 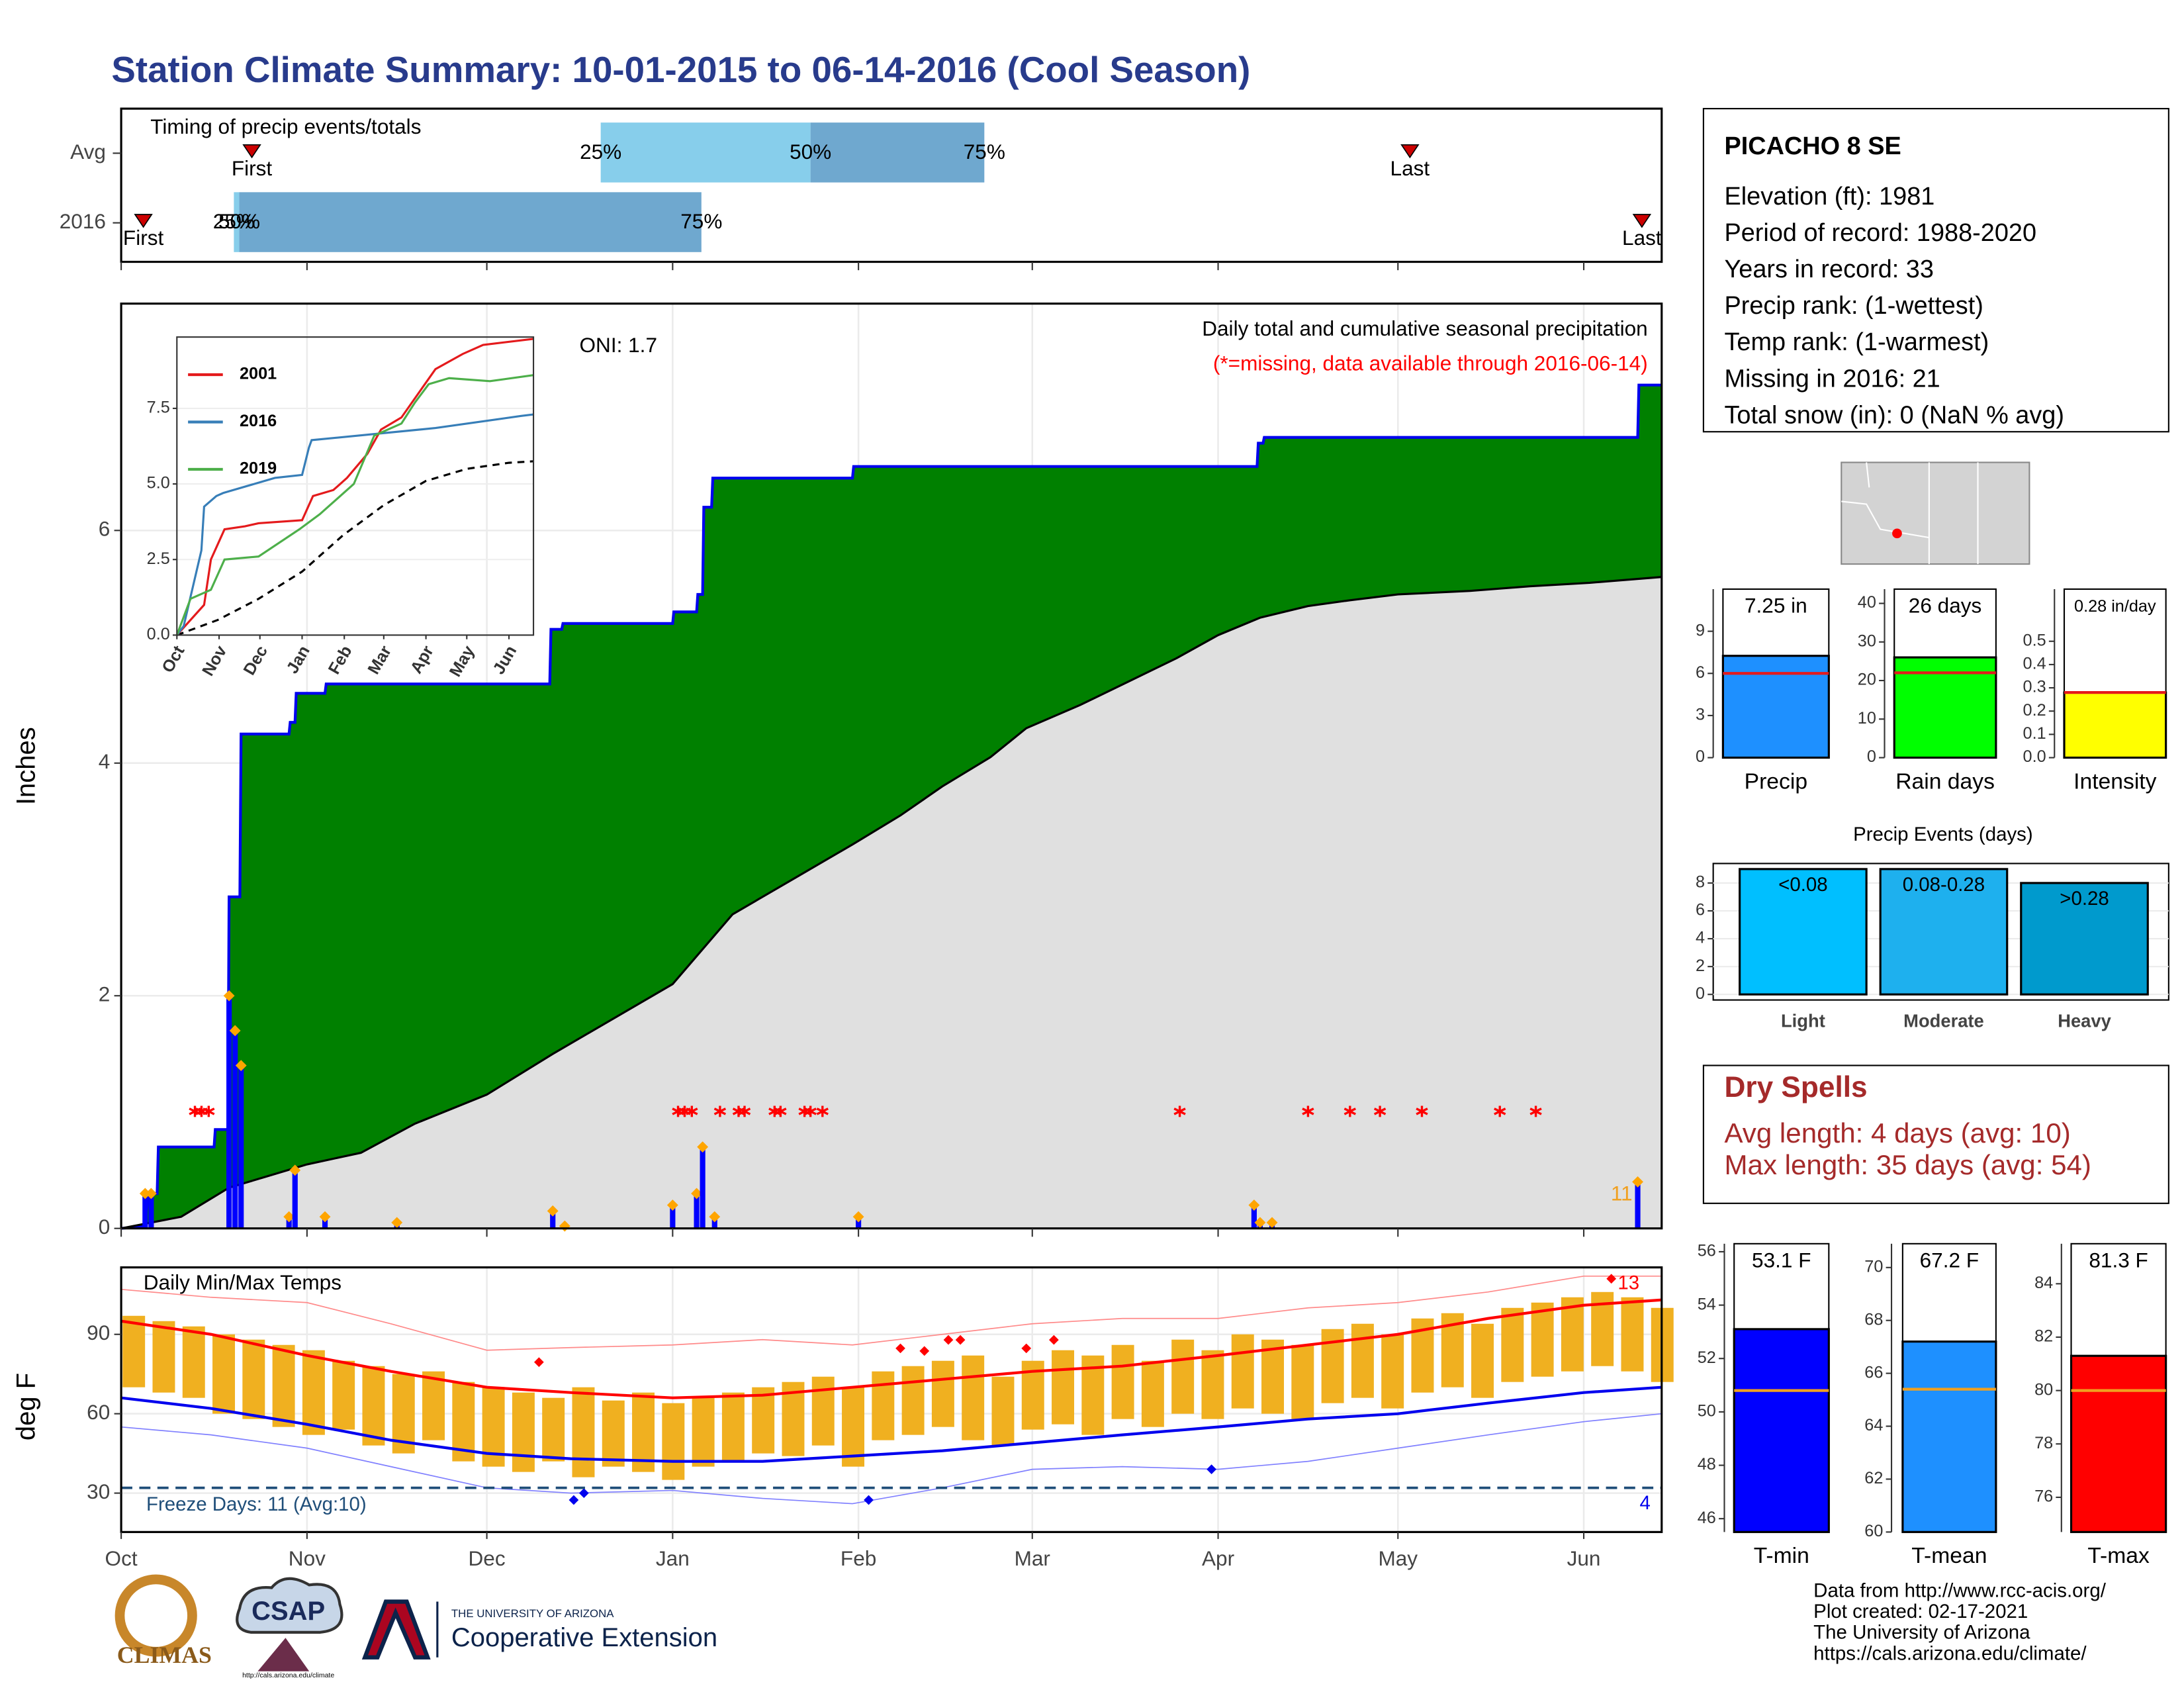 What do you see at coordinates (258, 468) in the screenshot?
I see `legend-label: 2019` at bounding box center [258, 468].